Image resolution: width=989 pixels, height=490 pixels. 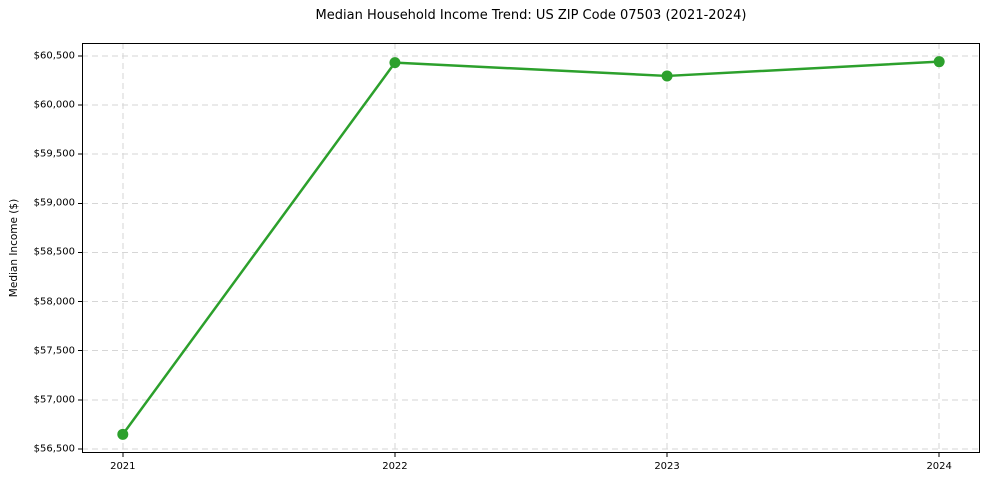 I want to click on y-tick-label: $58,000, so click(x=54, y=302).